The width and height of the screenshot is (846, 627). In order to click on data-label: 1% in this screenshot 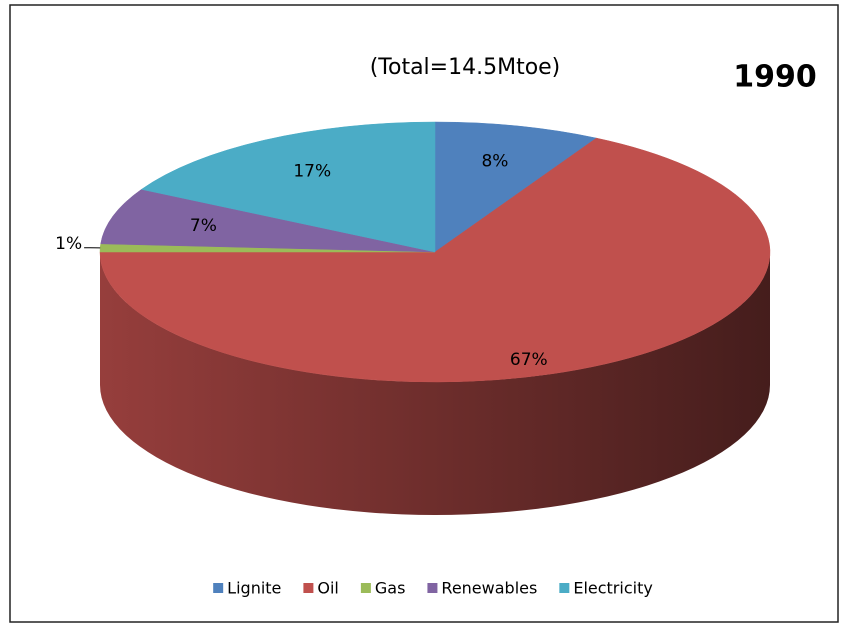, I will do `click(68, 244)`.